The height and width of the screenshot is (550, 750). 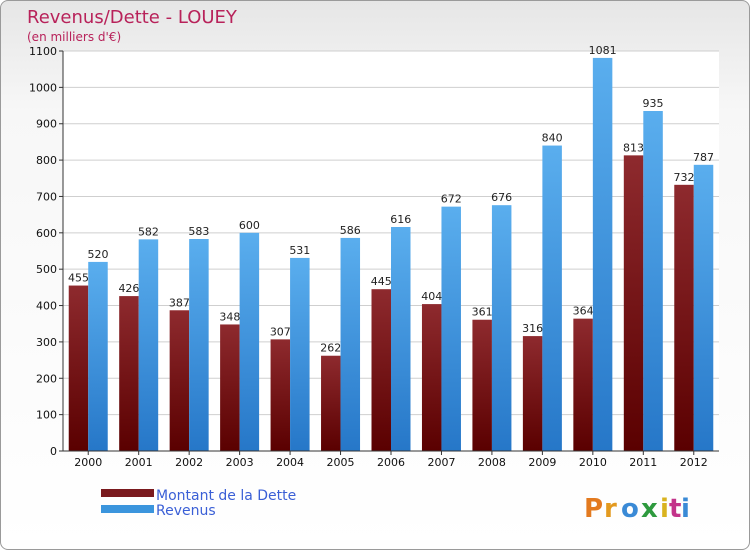 I want to click on legend-swatch-debt, so click(x=127, y=493).